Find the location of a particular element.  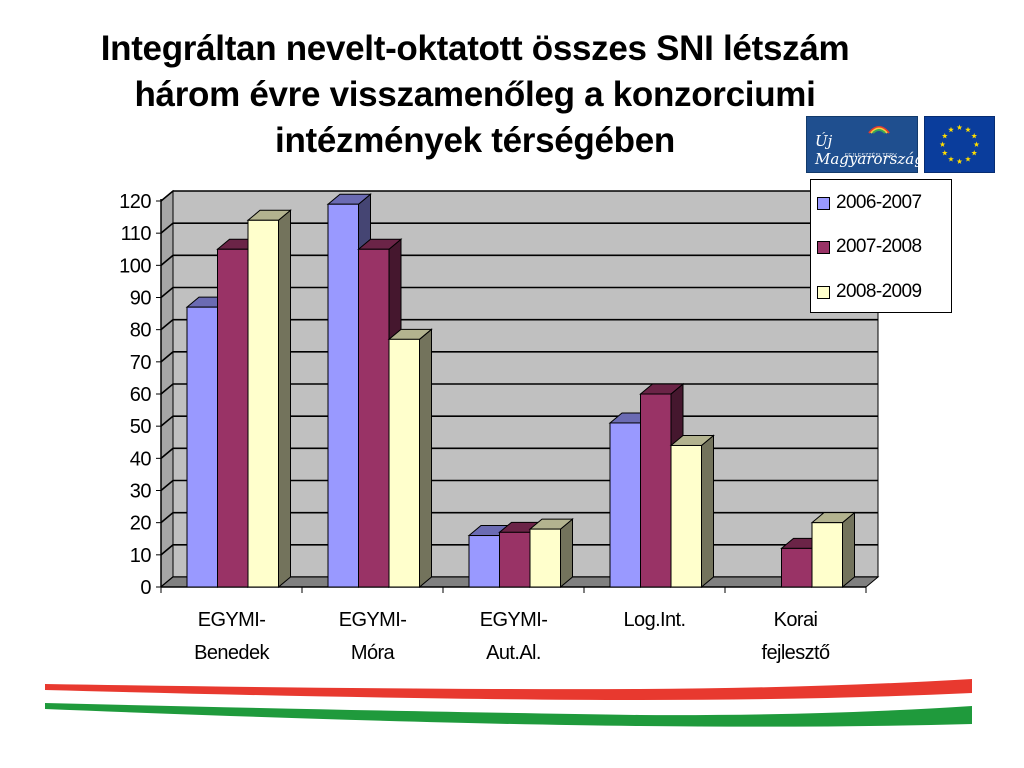

y-tick-label: 110 is located at coordinates (136, 234).